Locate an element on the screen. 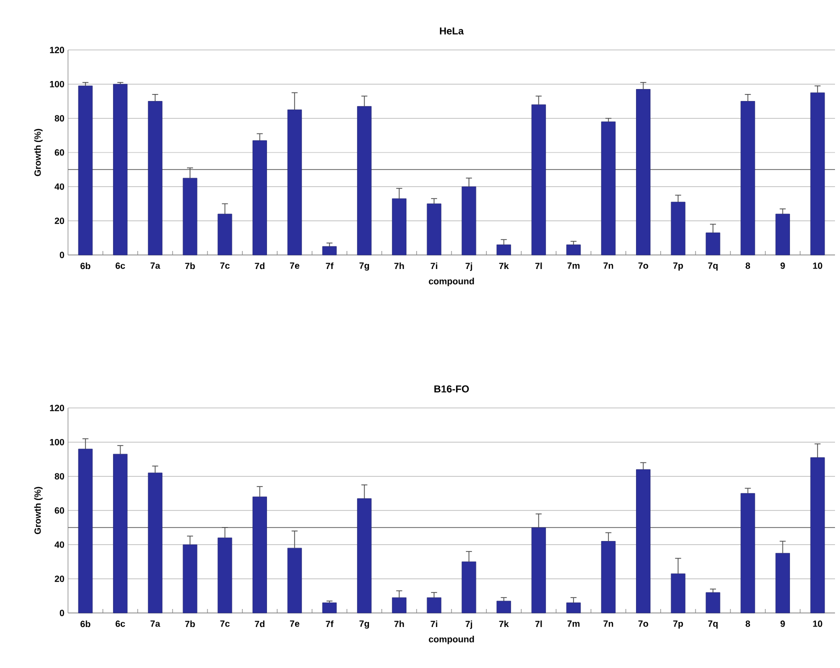  x-tick-label: 7n is located at coordinates (609, 265).